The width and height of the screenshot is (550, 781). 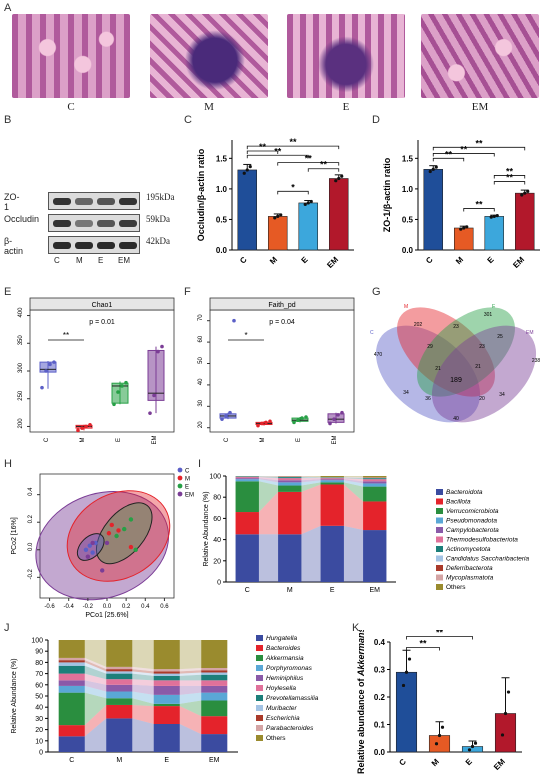 What do you see at coordinates (166, 760) in the screenshot?
I see `x-tick-label: E` at bounding box center [166, 760].